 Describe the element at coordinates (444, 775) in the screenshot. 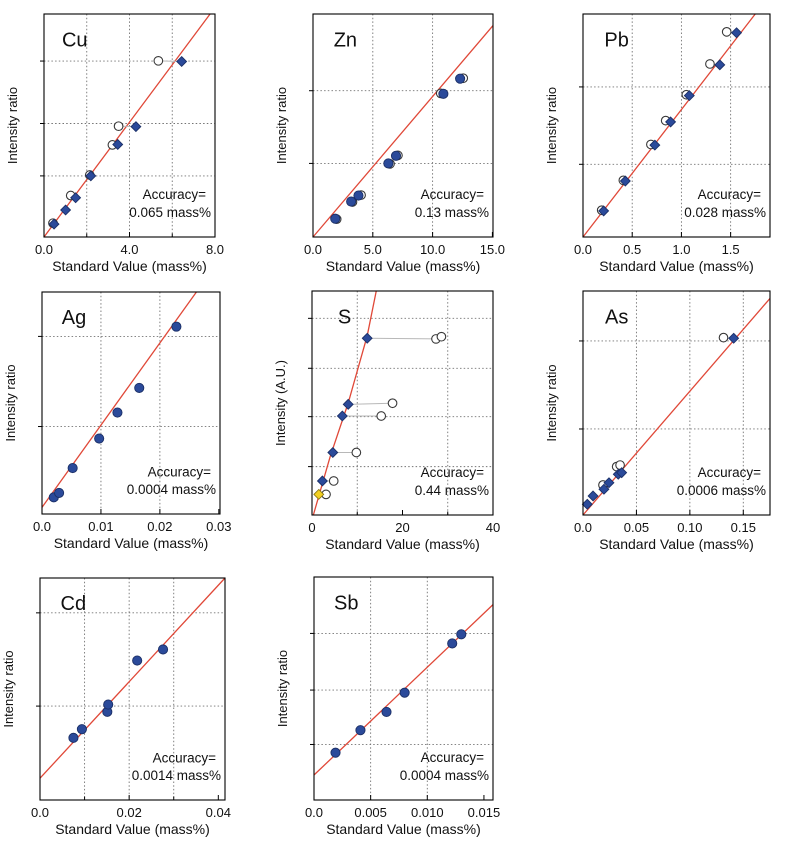

I see `accuracy-value: 0.0004 mass%` at that location.